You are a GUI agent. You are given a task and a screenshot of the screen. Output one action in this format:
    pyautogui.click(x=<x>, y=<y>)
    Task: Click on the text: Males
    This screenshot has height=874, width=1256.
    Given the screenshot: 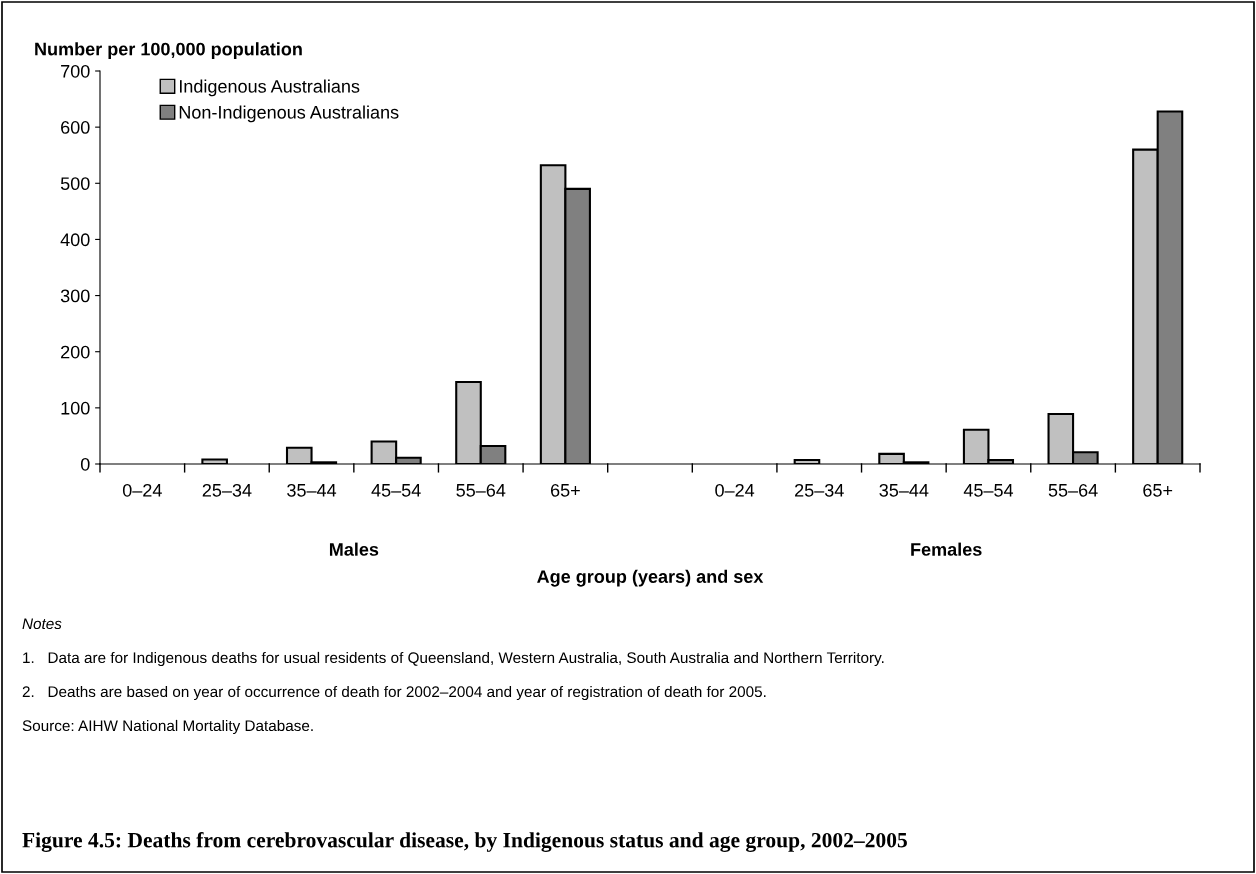 What is the action you would take?
    pyautogui.click(x=354, y=549)
    